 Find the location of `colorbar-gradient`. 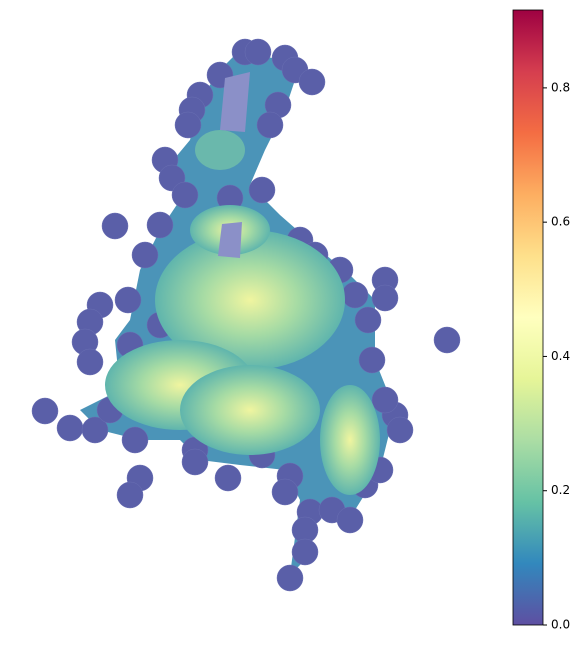

colorbar-gradient is located at coordinates (528, 317).